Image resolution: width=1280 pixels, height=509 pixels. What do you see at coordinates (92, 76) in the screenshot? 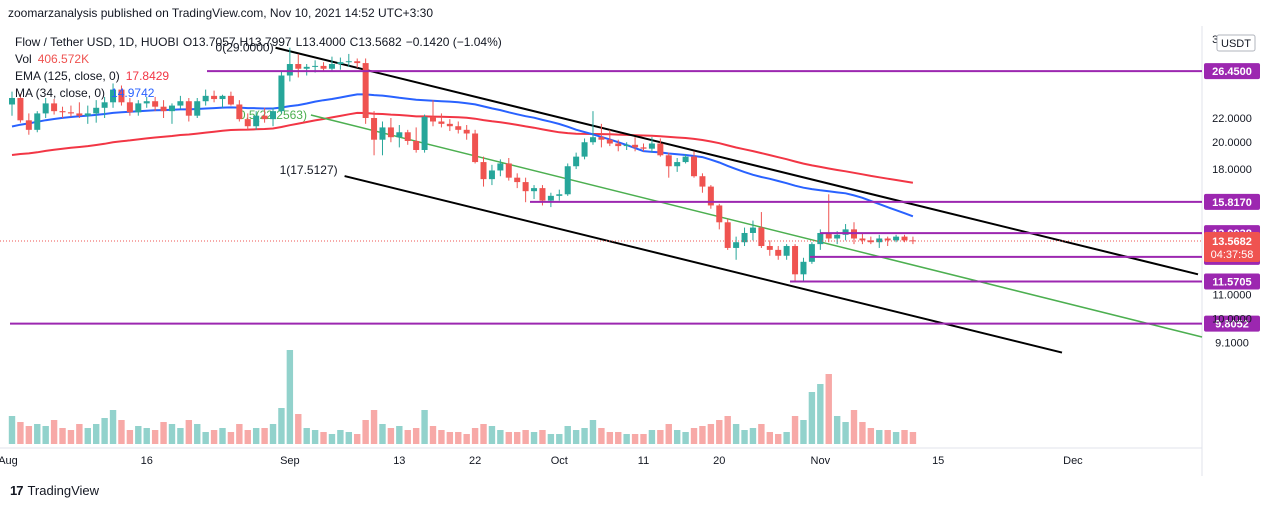
I see `legend-ema: EMA (125, close, 0) 17.8429` at bounding box center [92, 76].